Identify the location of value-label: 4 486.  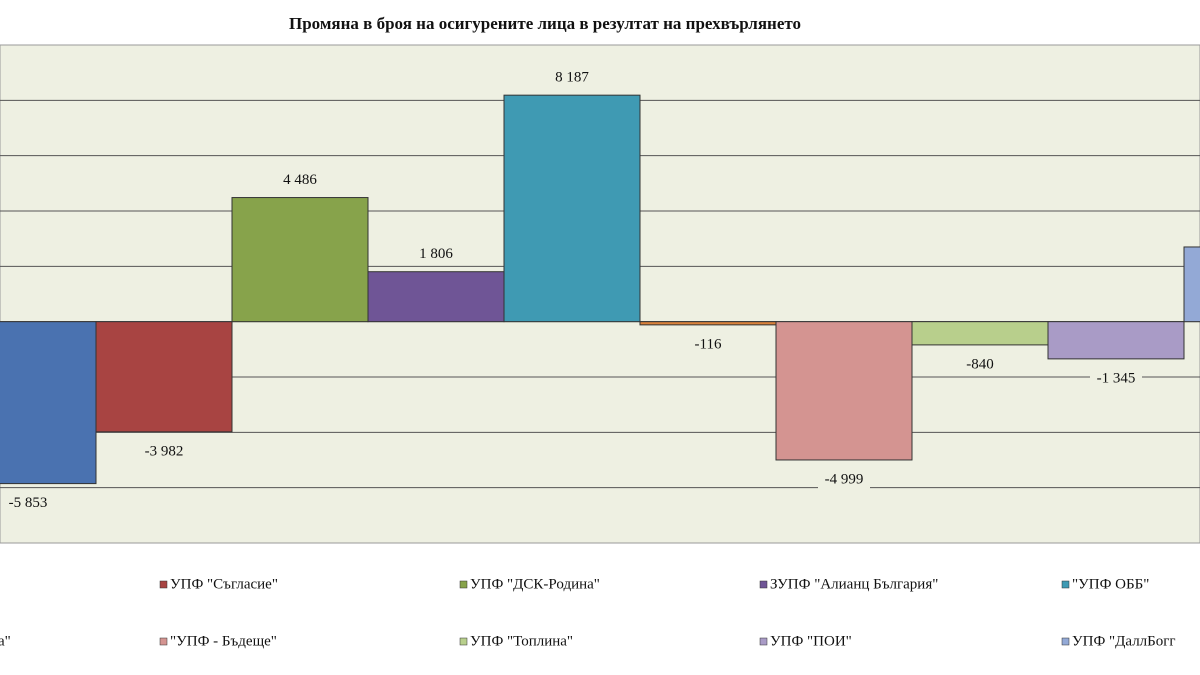
(300, 180).